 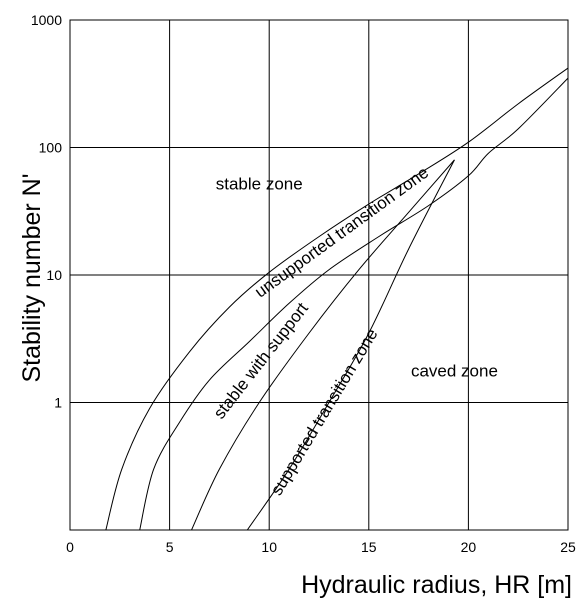 I want to click on zone-label: supported transition zone, so click(x=324, y=411).